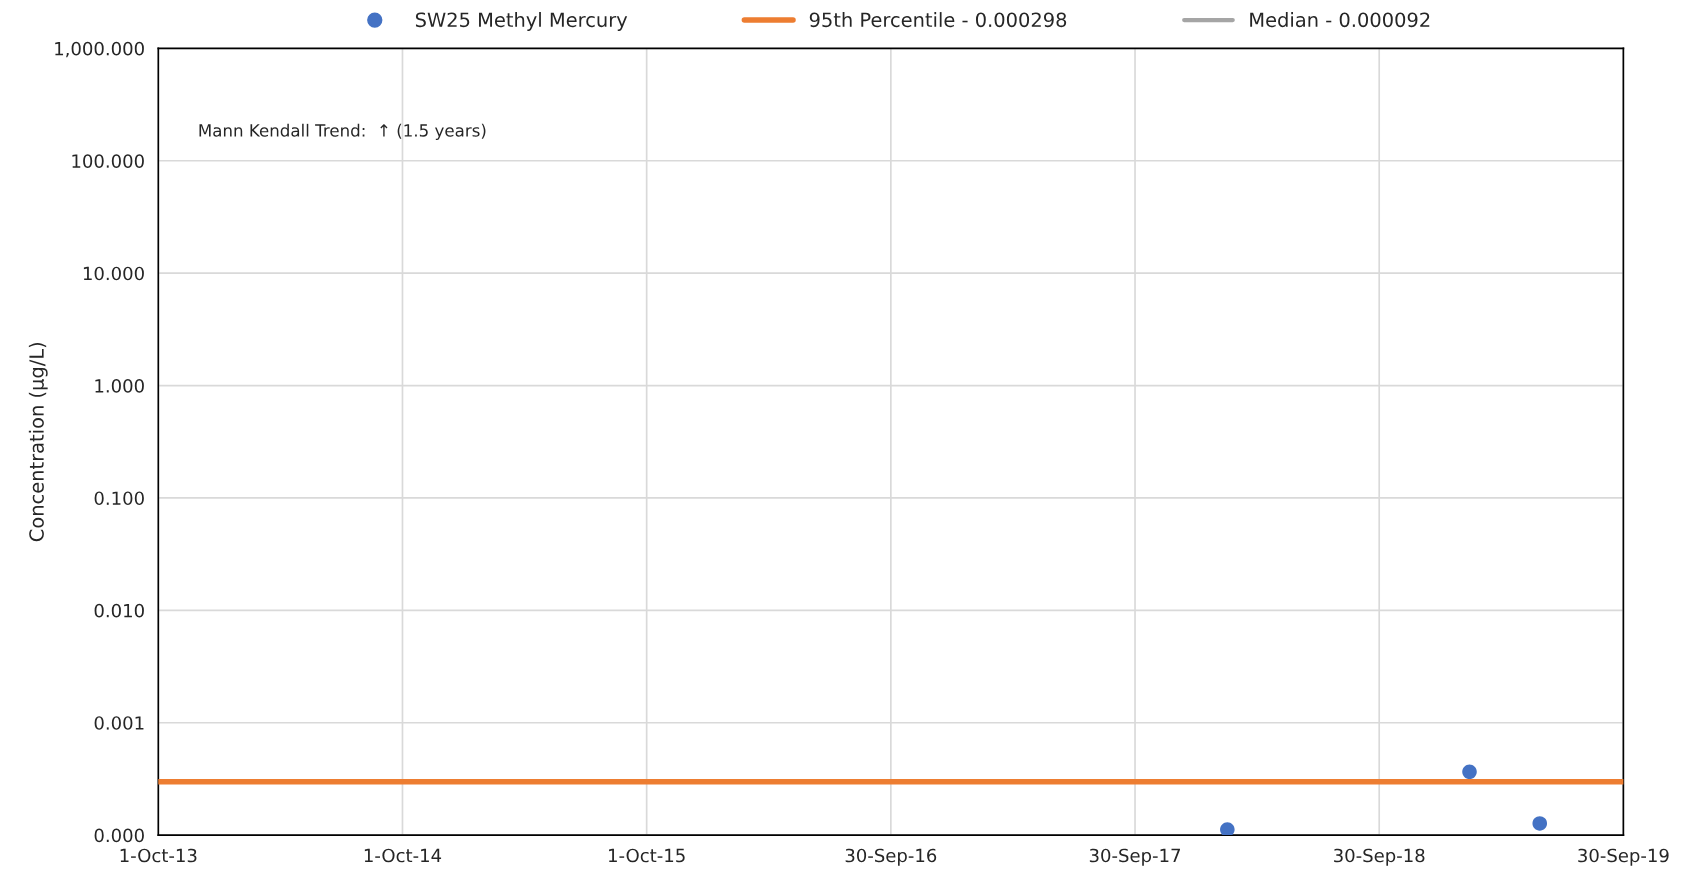 This screenshot has height=880, width=1684. I want to click on x-tick-label: 1-Oct-14, so click(403, 855).